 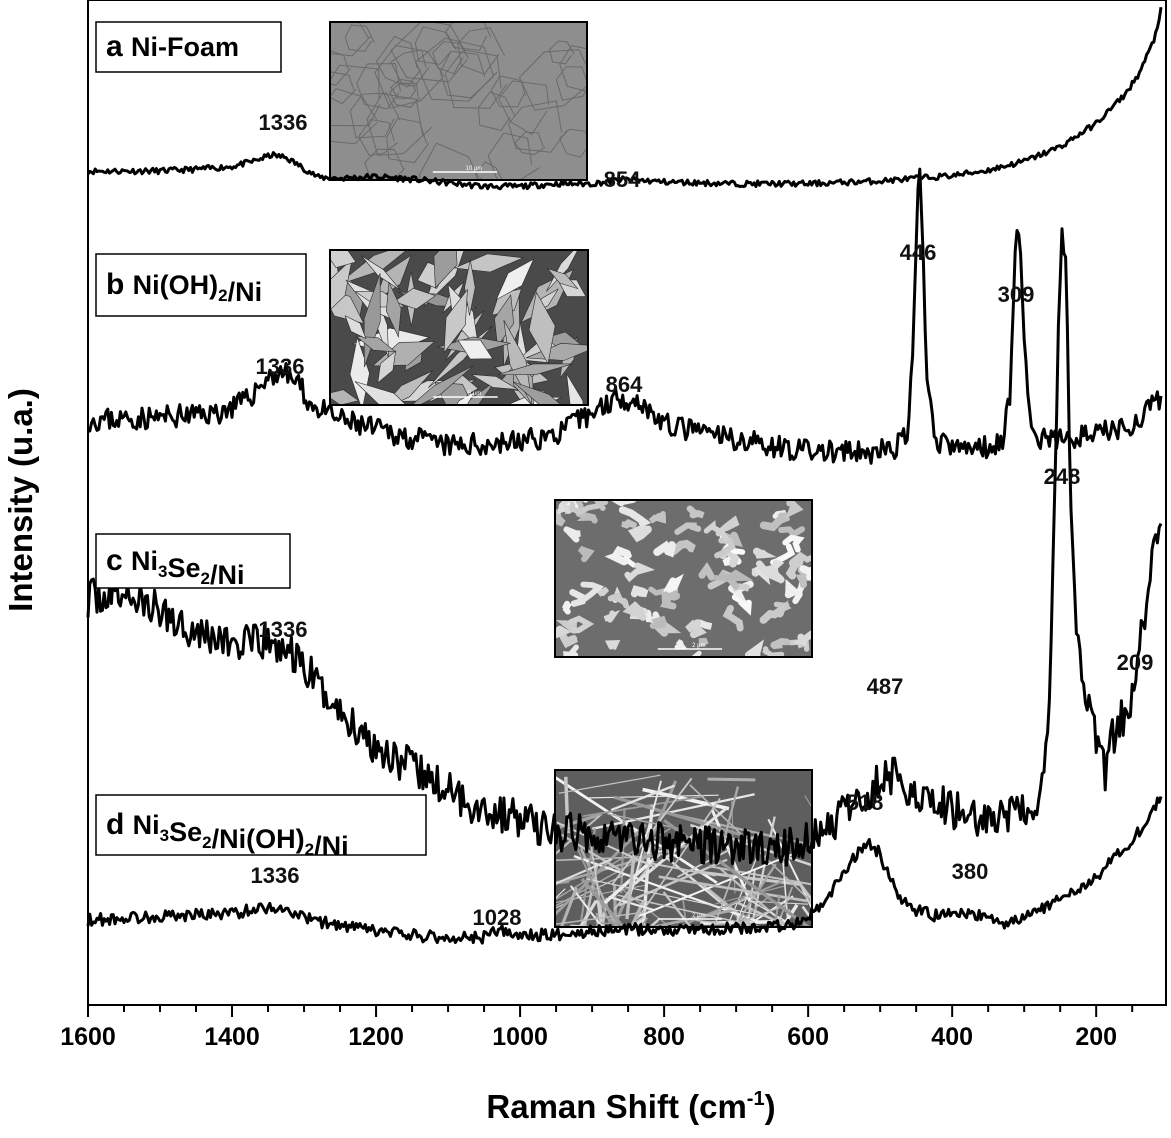 I want to click on x-axis-title: Raman Shift (cm-1), so click(x=630, y=1106).